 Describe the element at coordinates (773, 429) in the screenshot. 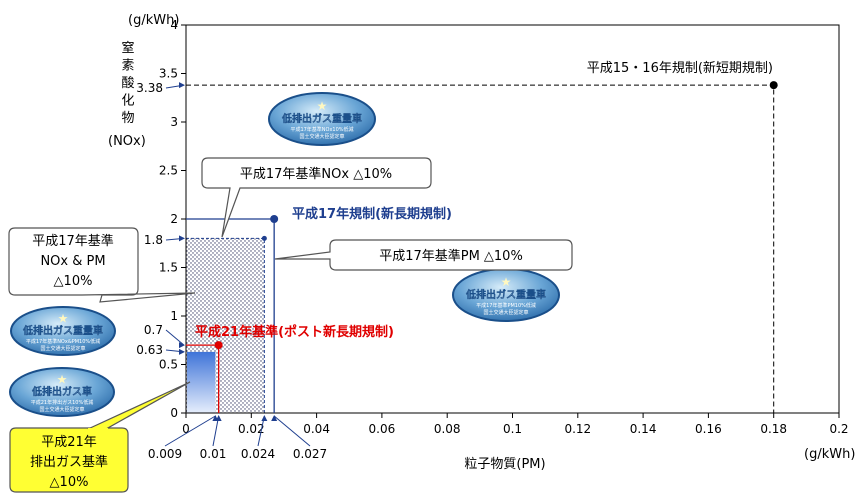

I see `x-tick-label: 0.18` at that location.